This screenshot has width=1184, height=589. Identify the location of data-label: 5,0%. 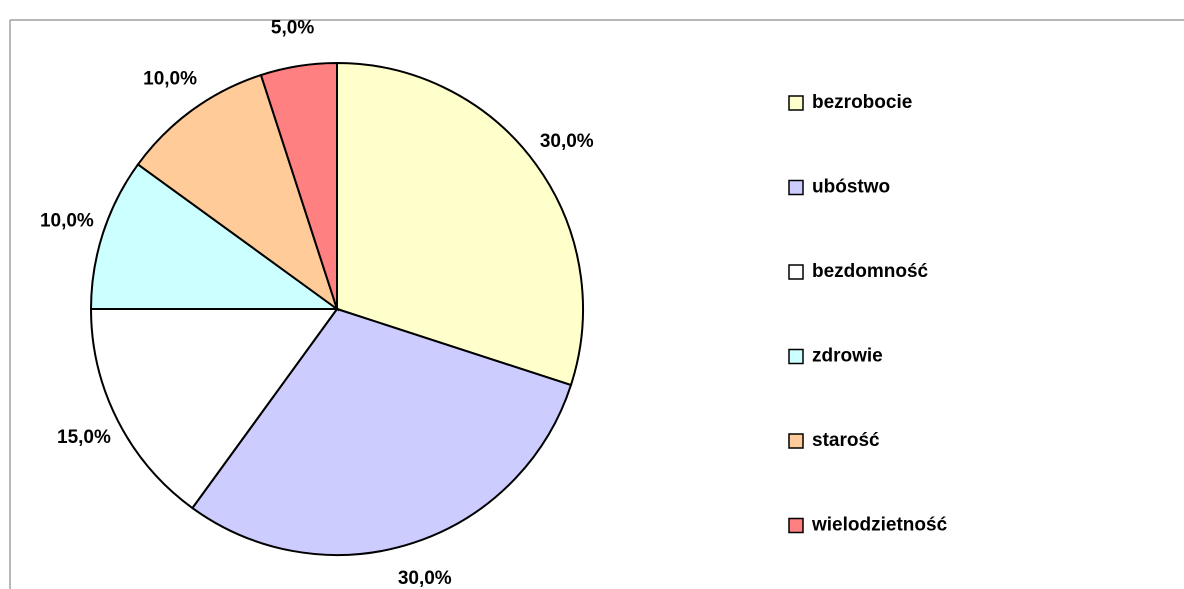
(292, 28).